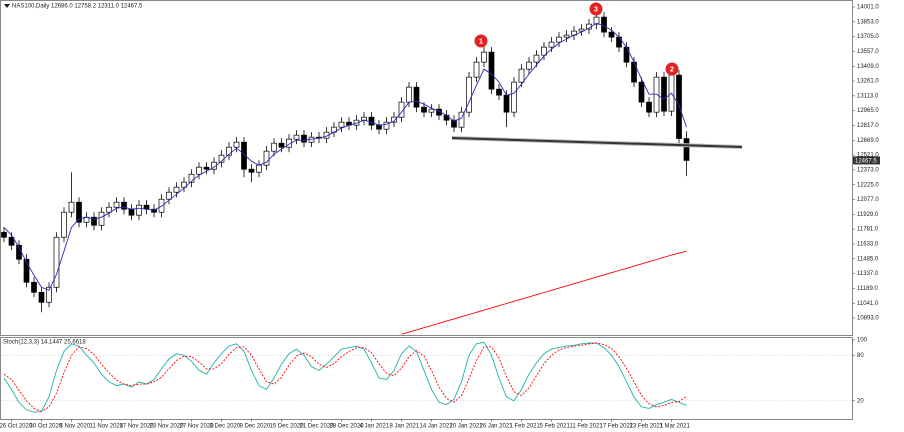 This screenshot has width=904, height=432. Describe the element at coordinates (868, 319) in the screenshot. I see `y-tick-label: 10893.0` at that location.